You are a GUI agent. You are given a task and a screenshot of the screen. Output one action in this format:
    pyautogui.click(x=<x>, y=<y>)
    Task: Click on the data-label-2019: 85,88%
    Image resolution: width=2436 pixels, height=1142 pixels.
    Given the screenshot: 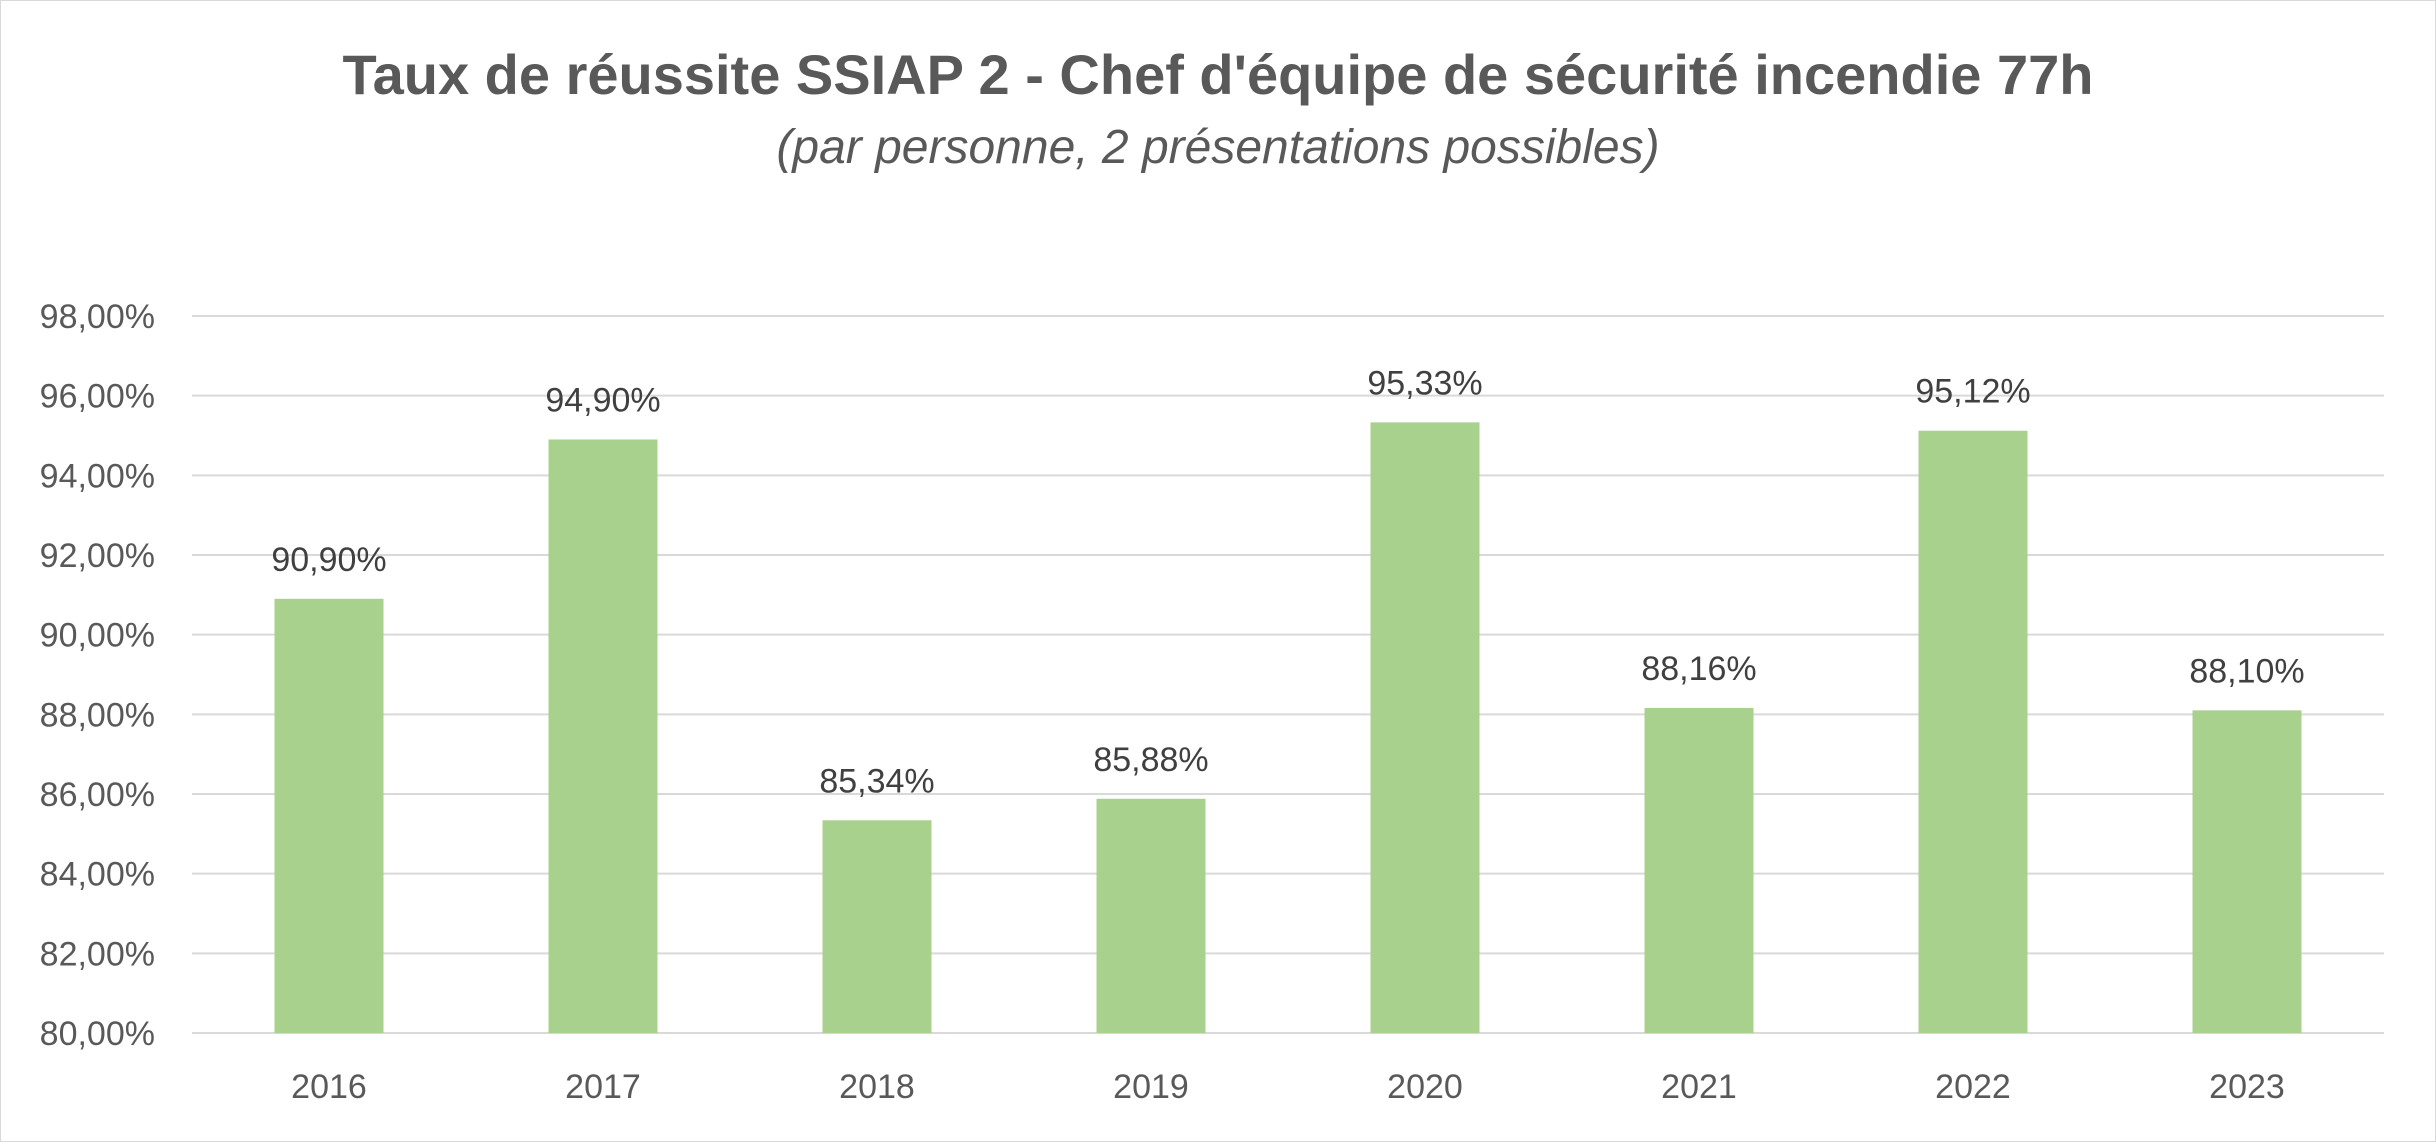 What is the action you would take?
    pyautogui.click(x=1150, y=760)
    